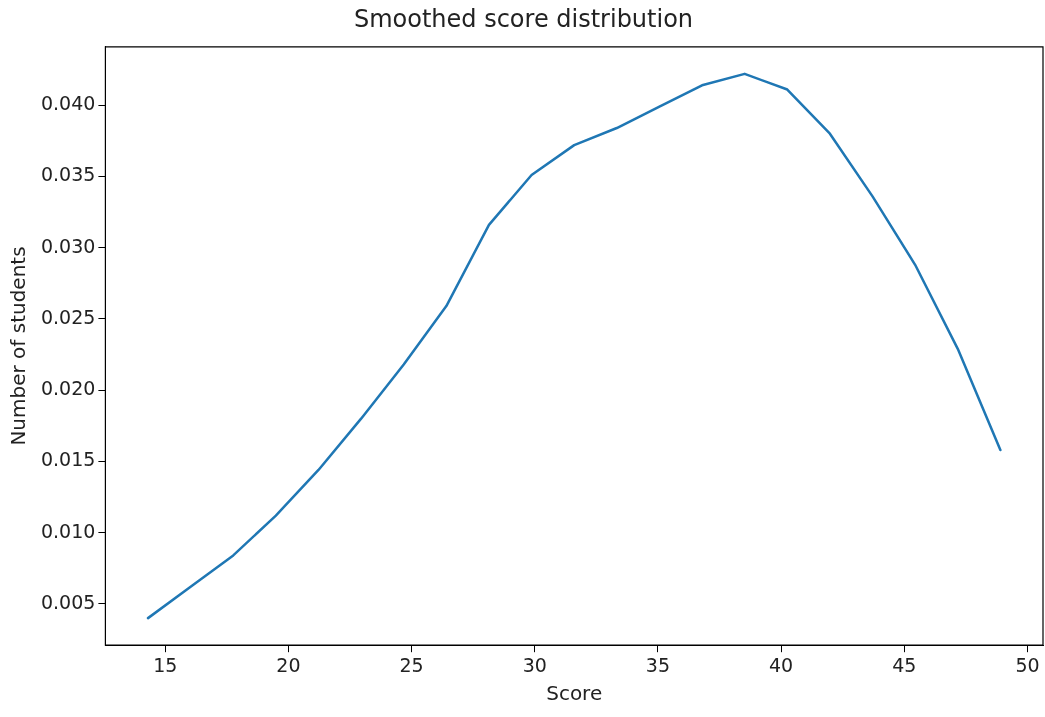  Describe the element at coordinates (68, 601) in the screenshot. I see `y-tick-label: 0.005` at that location.